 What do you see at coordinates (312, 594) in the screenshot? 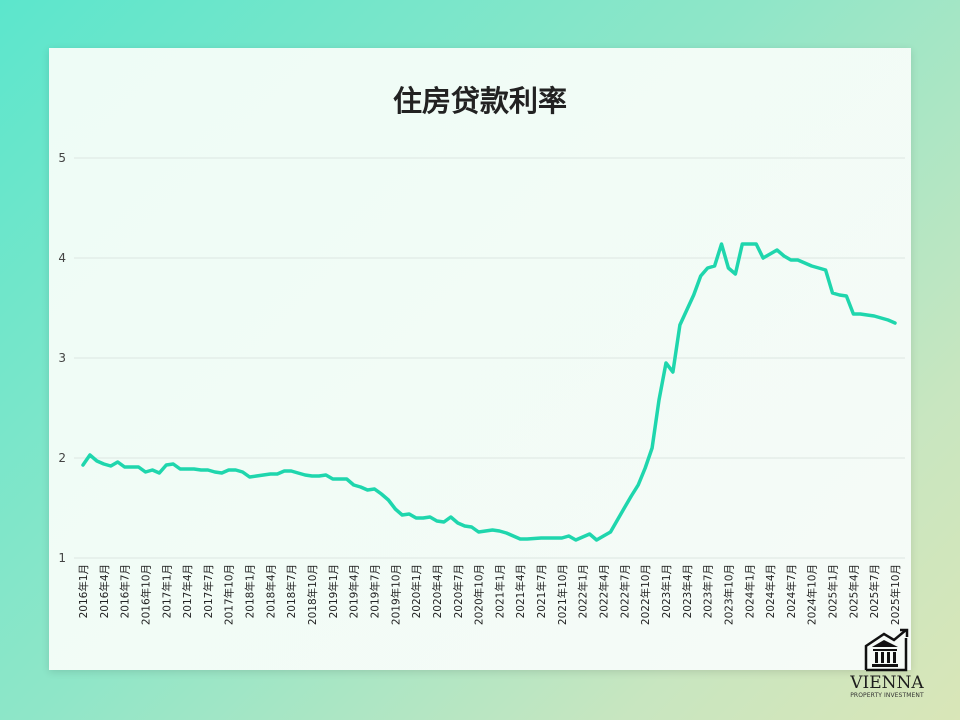
I see `x-tick-label: 2018年10月` at bounding box center [312, 594].